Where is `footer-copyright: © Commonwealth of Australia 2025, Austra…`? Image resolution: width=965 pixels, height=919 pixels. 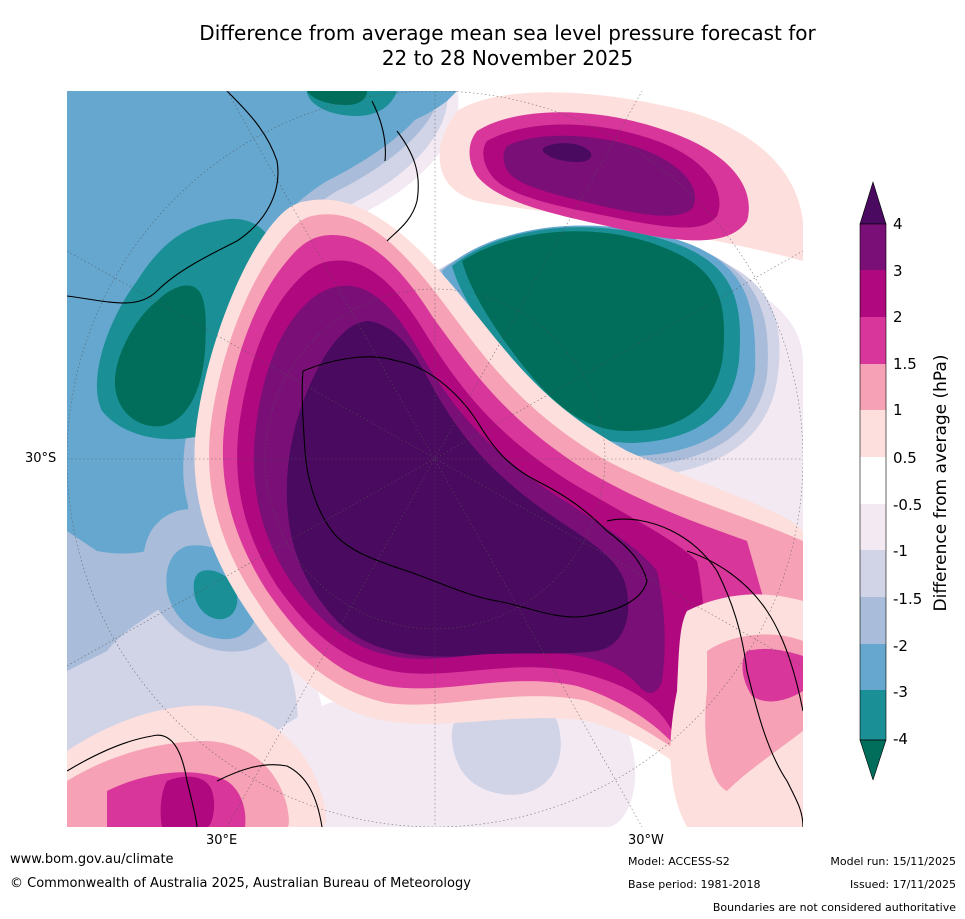 footer-copyright: © Commonwealth of Australia 2025, Austra… is located at coordinates (240, 883).